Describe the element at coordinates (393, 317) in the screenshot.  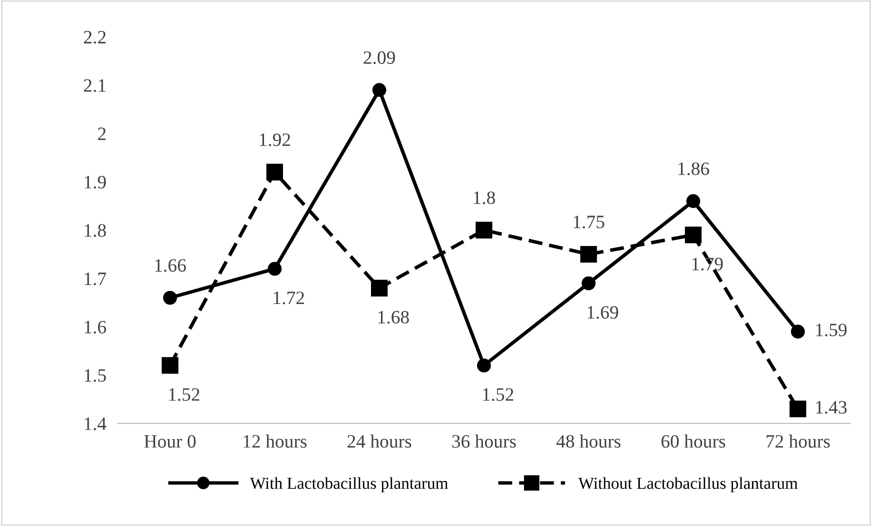
I see `data-label: 1.68` at that location.